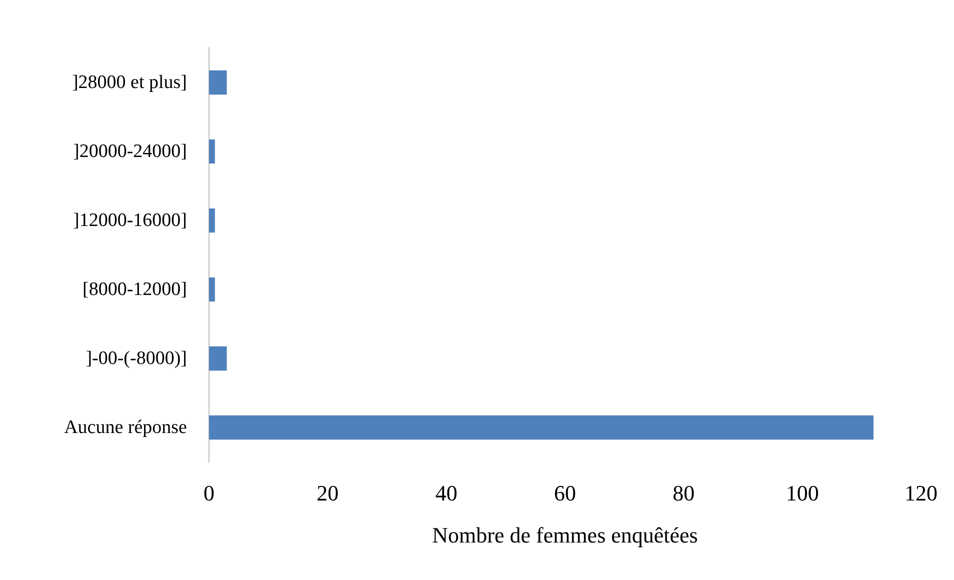  Describe the element at coordinates (565, 493) in the screenshot. I see `x-tick-label: 60` at that location.